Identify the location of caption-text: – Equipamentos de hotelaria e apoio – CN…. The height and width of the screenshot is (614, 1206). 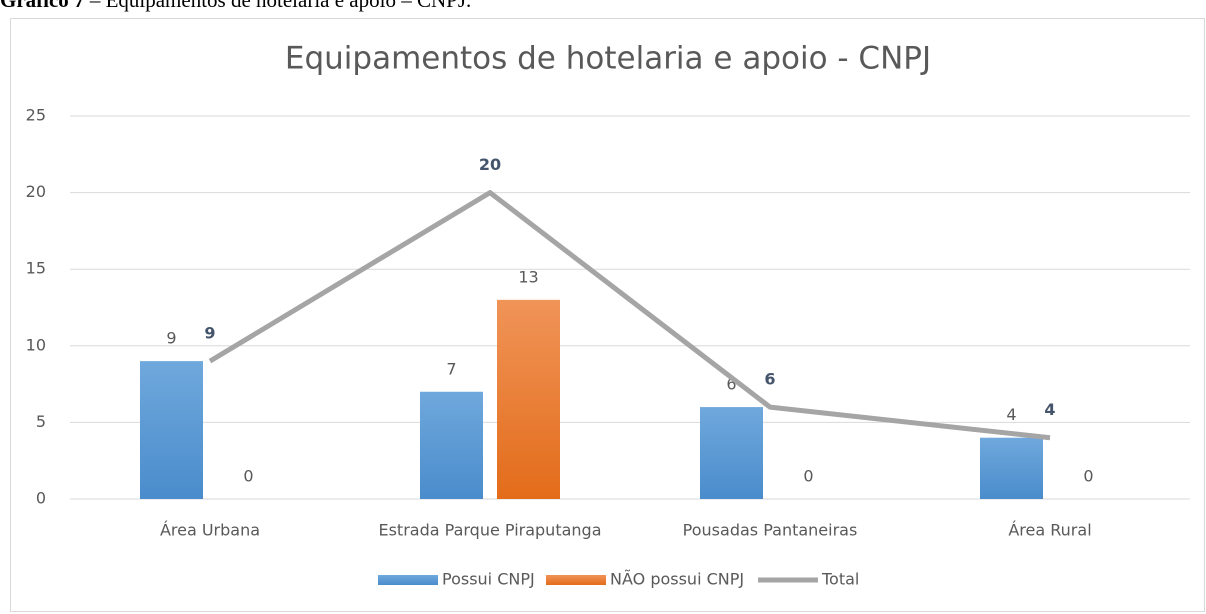
(280, 6).